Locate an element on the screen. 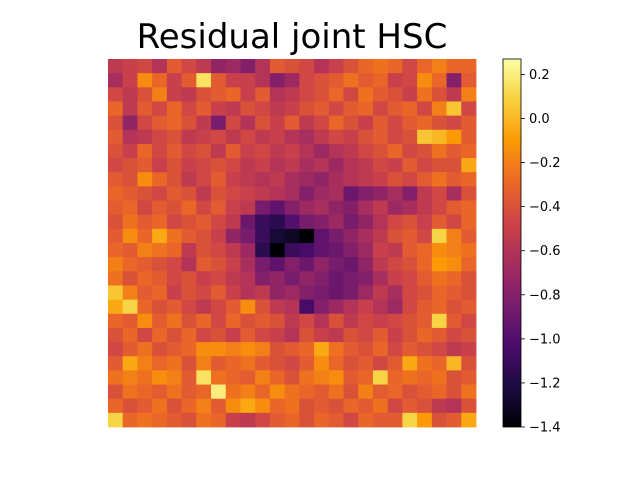 Image resolution: width=640 pixels, height=480 pixels. colorbar-tick-label: −0.2 is located at coordinates (545, 163).